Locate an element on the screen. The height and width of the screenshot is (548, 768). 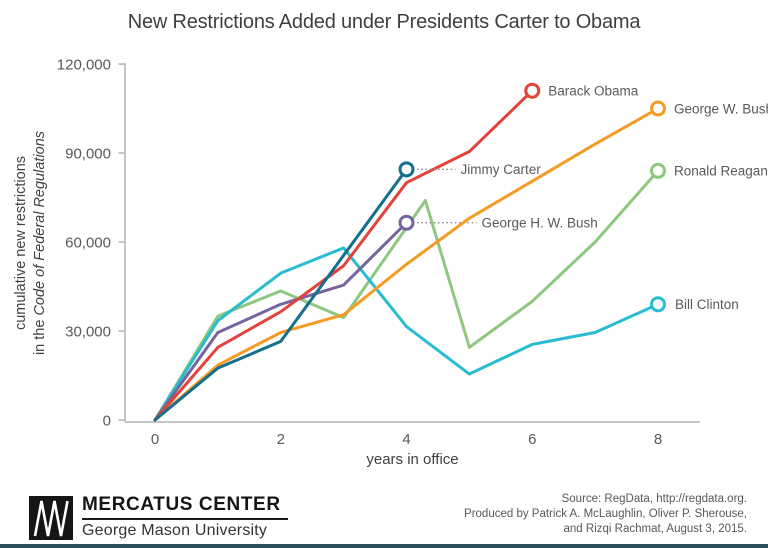
source-line-3: and Rizqi Rachmat, August 3, 2015. is located at coordinates (655, 529).